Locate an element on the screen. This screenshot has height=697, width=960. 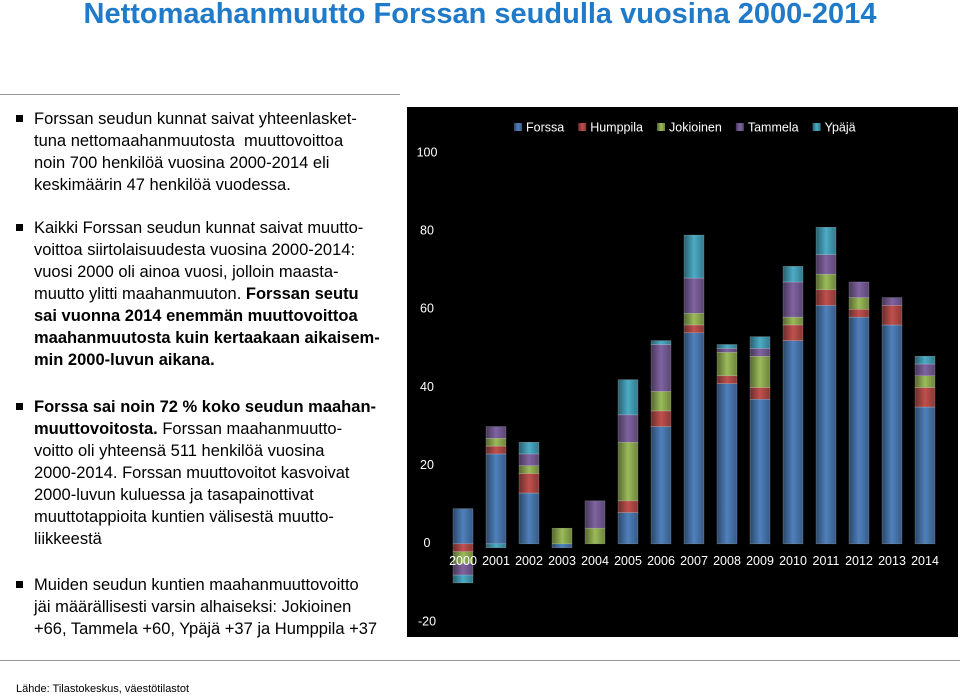
text-line: sai vuonna 2014 enemmän muuttovoittoa is located at coordinates (215, 316).